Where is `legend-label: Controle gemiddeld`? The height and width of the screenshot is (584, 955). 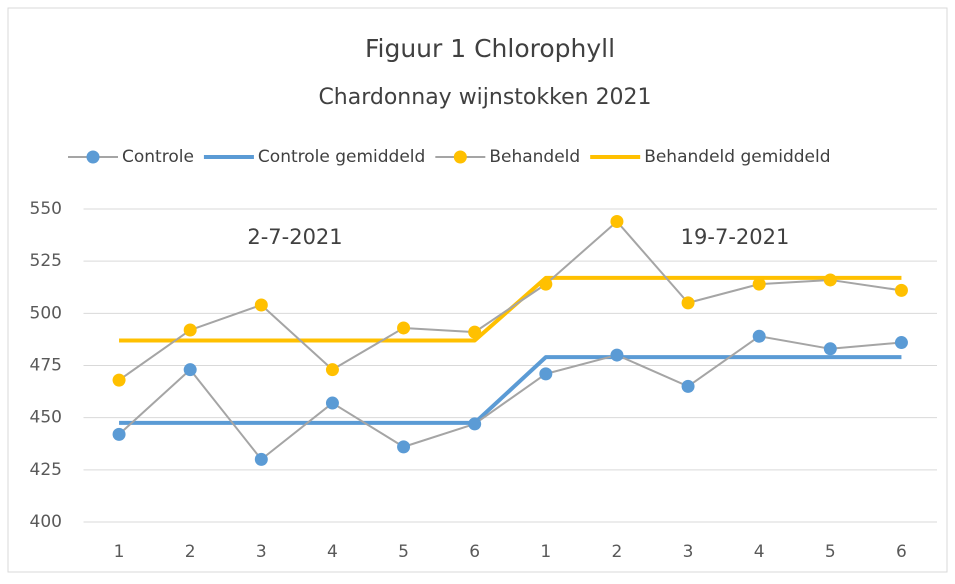 legend-label: Controle gemiddeld is located at coordinates (341, 157).